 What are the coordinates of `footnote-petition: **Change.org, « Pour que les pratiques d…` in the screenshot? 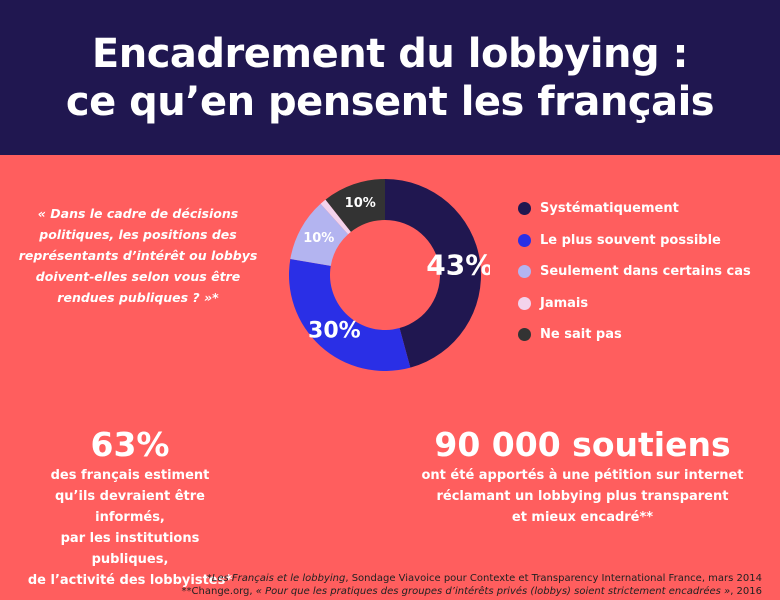 It's located at (472, 591).